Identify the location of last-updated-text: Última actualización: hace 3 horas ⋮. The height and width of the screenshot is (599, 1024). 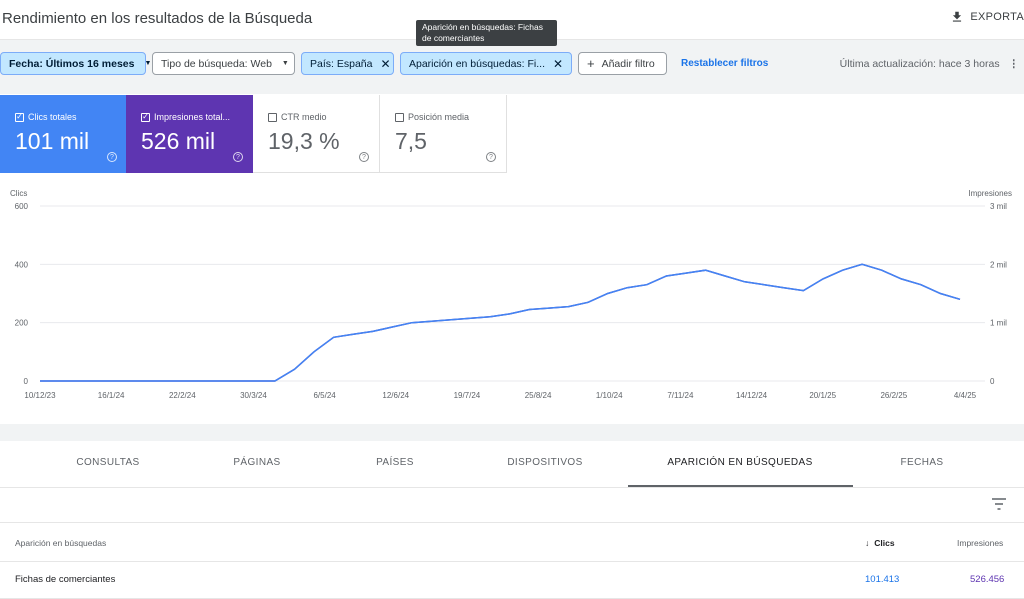
(929, 64).